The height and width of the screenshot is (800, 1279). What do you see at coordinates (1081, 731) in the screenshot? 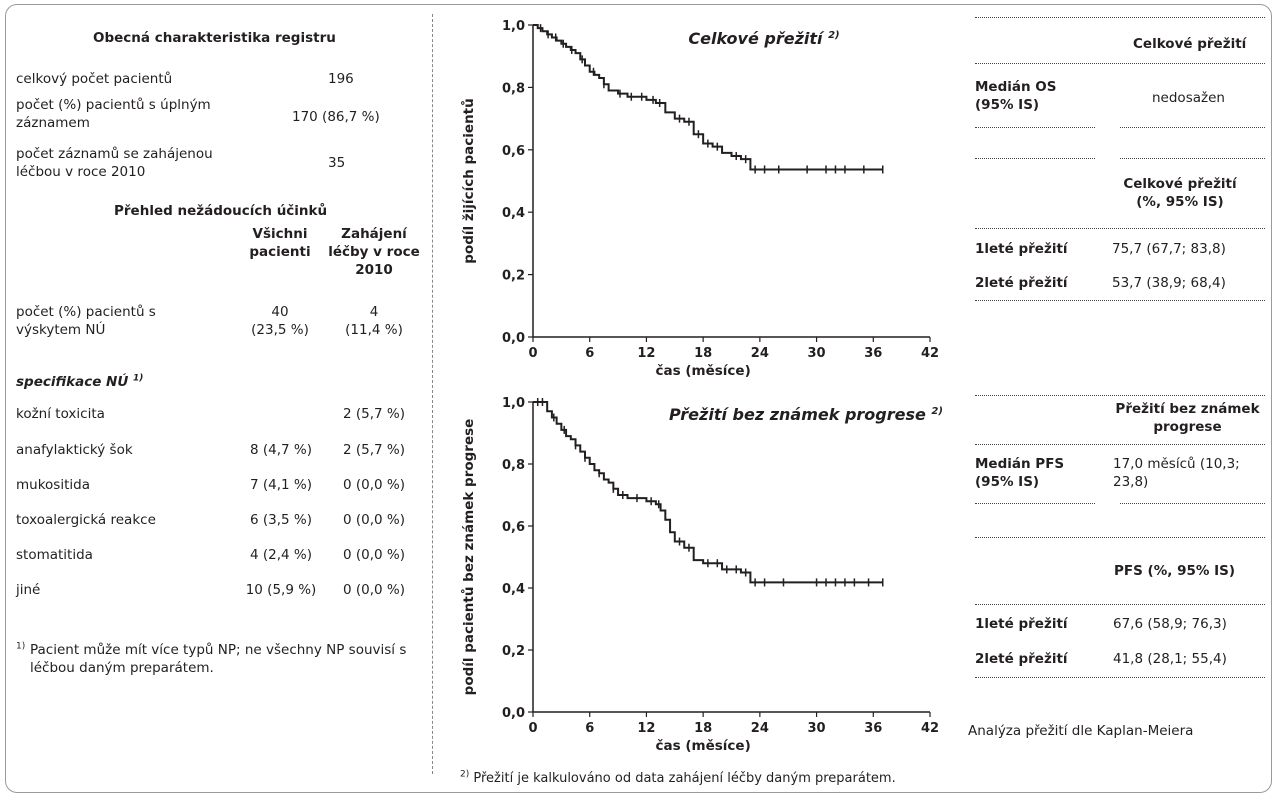
I see `km-note: Analýza přežití dle Kaplan-Meiera` at bounding box center [1081, 731].